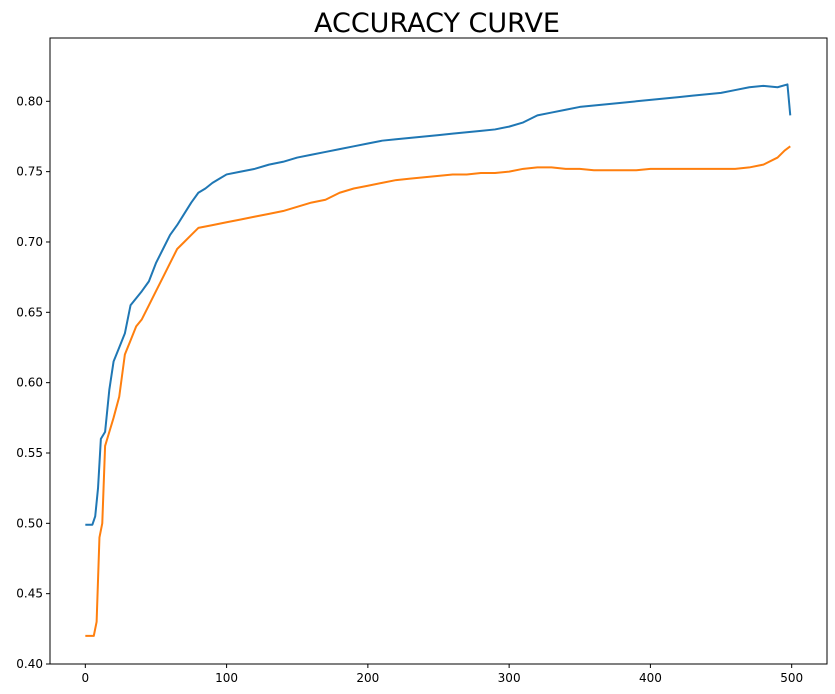 This screenshot has width=835, height=694. Describe the element at coordinates (442, 674) in the screenshot. I see `x-axis: 0 100 200 300 400 500` at that location.